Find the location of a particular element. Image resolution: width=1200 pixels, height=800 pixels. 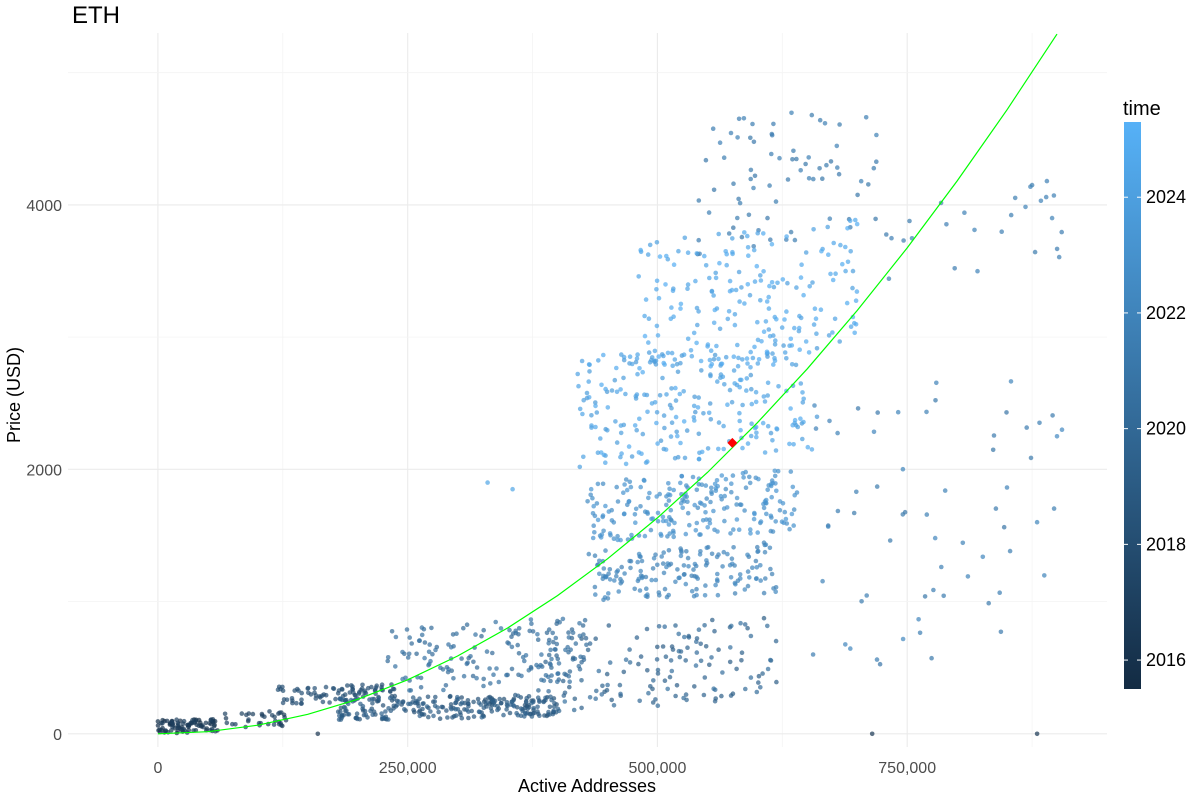

x-tick-label: 750,000 is located at coordinates (907, 768).